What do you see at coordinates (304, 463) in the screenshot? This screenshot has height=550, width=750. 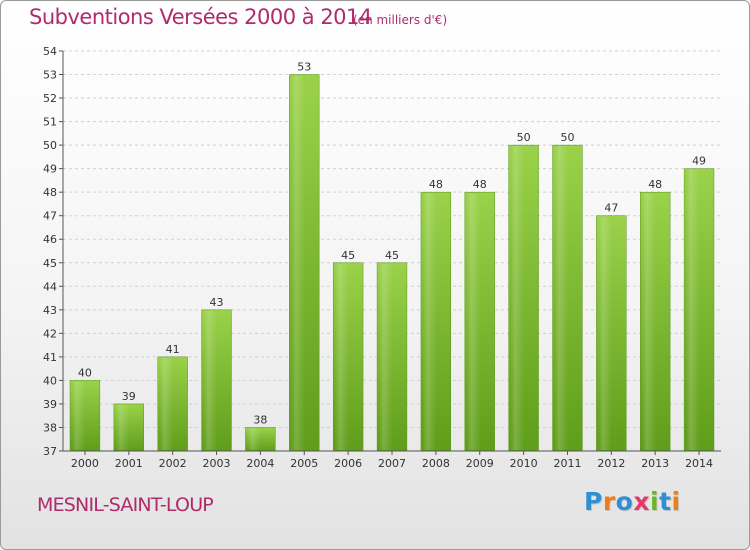 I see `x-tick-label-2005: 2005` at bounding box center [304, 463].